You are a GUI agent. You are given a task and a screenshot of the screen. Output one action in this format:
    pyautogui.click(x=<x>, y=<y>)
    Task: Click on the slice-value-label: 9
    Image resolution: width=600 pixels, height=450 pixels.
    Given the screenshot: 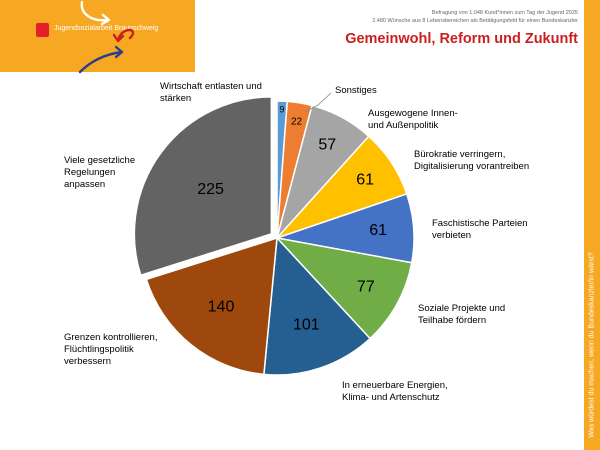 What is the action you would take?
    pyautogui.click(x=281, y=109)
    